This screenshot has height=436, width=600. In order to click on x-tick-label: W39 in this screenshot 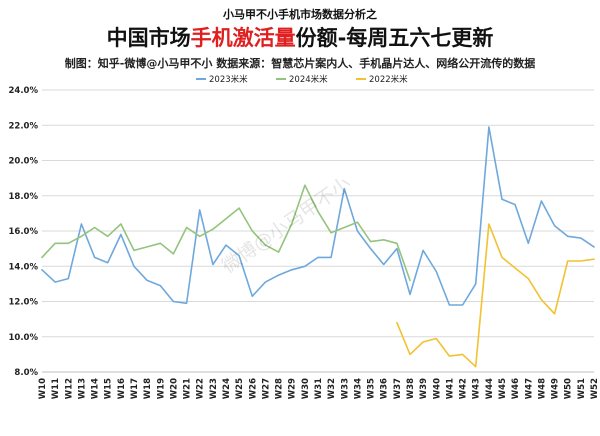, I will do `click(424, 388)`.